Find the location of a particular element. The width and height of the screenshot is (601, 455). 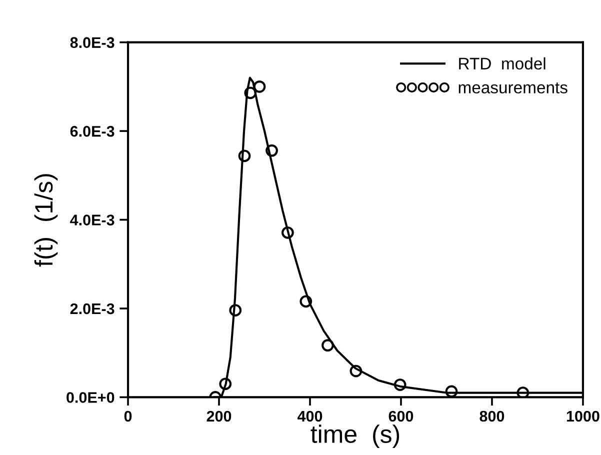

legend-label: measurements is located at coordinates (513, 88).